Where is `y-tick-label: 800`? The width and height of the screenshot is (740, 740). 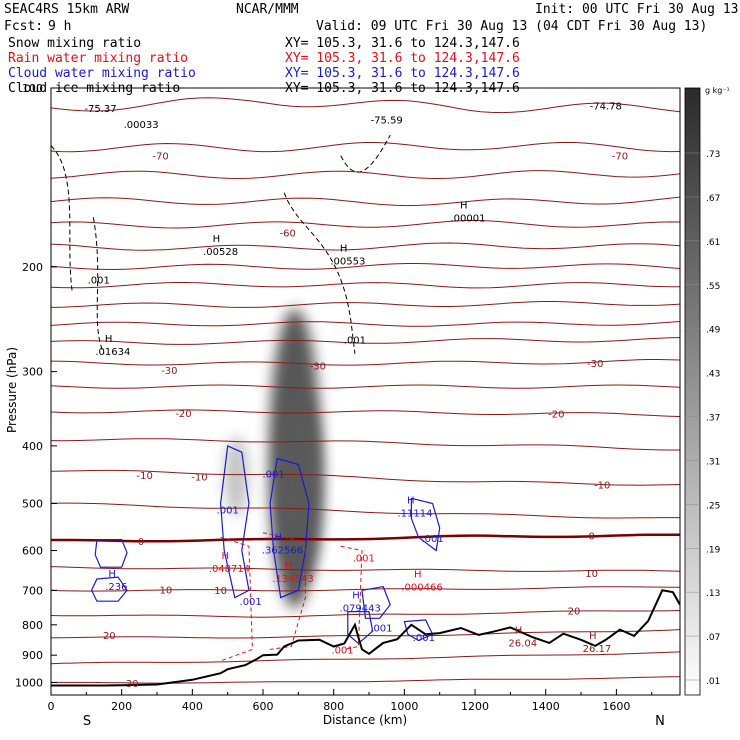 y-tick-label: 800 is located at coordinates (32, 625).